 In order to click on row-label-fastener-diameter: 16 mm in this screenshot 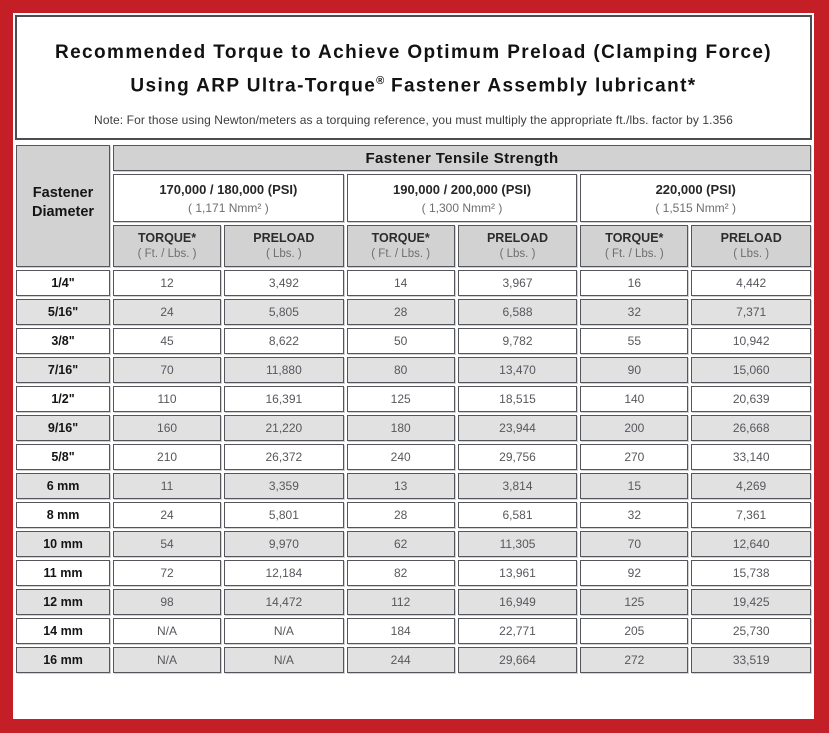, I will do `click(63, 660)`.